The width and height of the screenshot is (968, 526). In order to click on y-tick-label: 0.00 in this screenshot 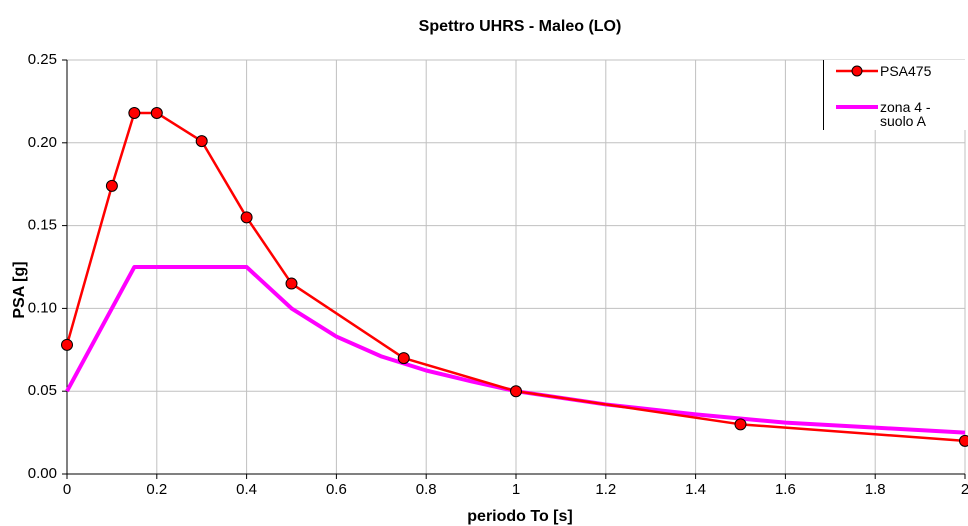, I will do `click(42, 473)`.